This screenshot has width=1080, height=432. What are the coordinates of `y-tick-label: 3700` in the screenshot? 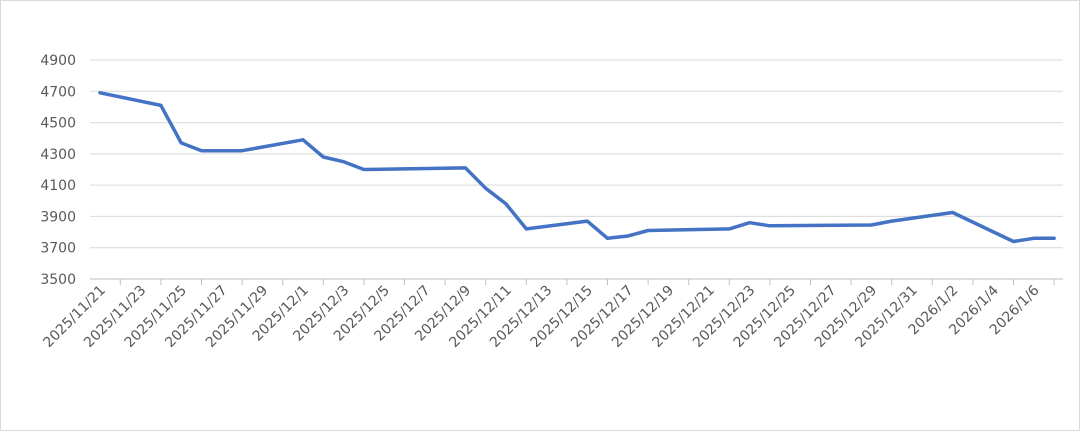 It's located at (58, 249).